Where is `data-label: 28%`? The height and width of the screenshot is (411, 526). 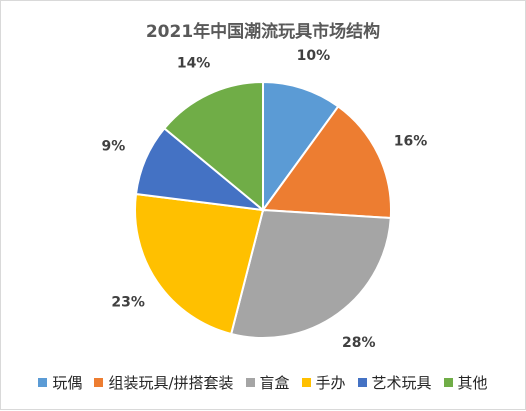
data-label: 28% is located at coordinates (359, 343).